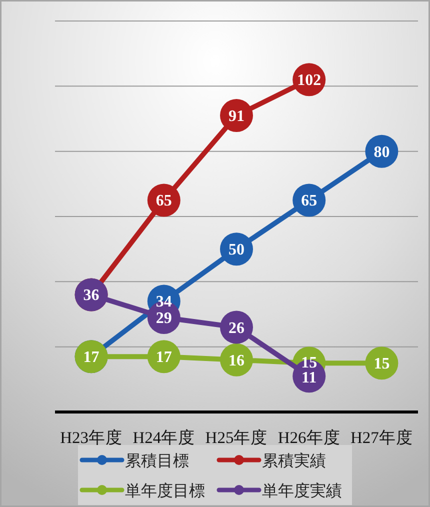  I want to click on x-tick-label: H23年度, so click(91, 437).